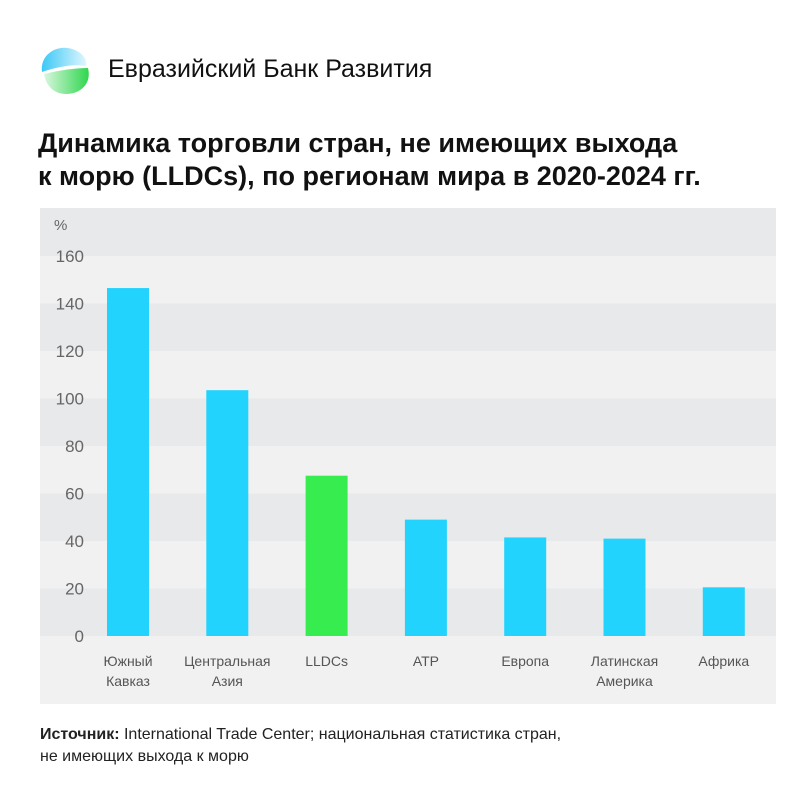 The height and width of the screenshot is (800, 800). Describe the element at coordinates (624, 681) in the screenshot. I see `x-tick-label: Америка` at that location.